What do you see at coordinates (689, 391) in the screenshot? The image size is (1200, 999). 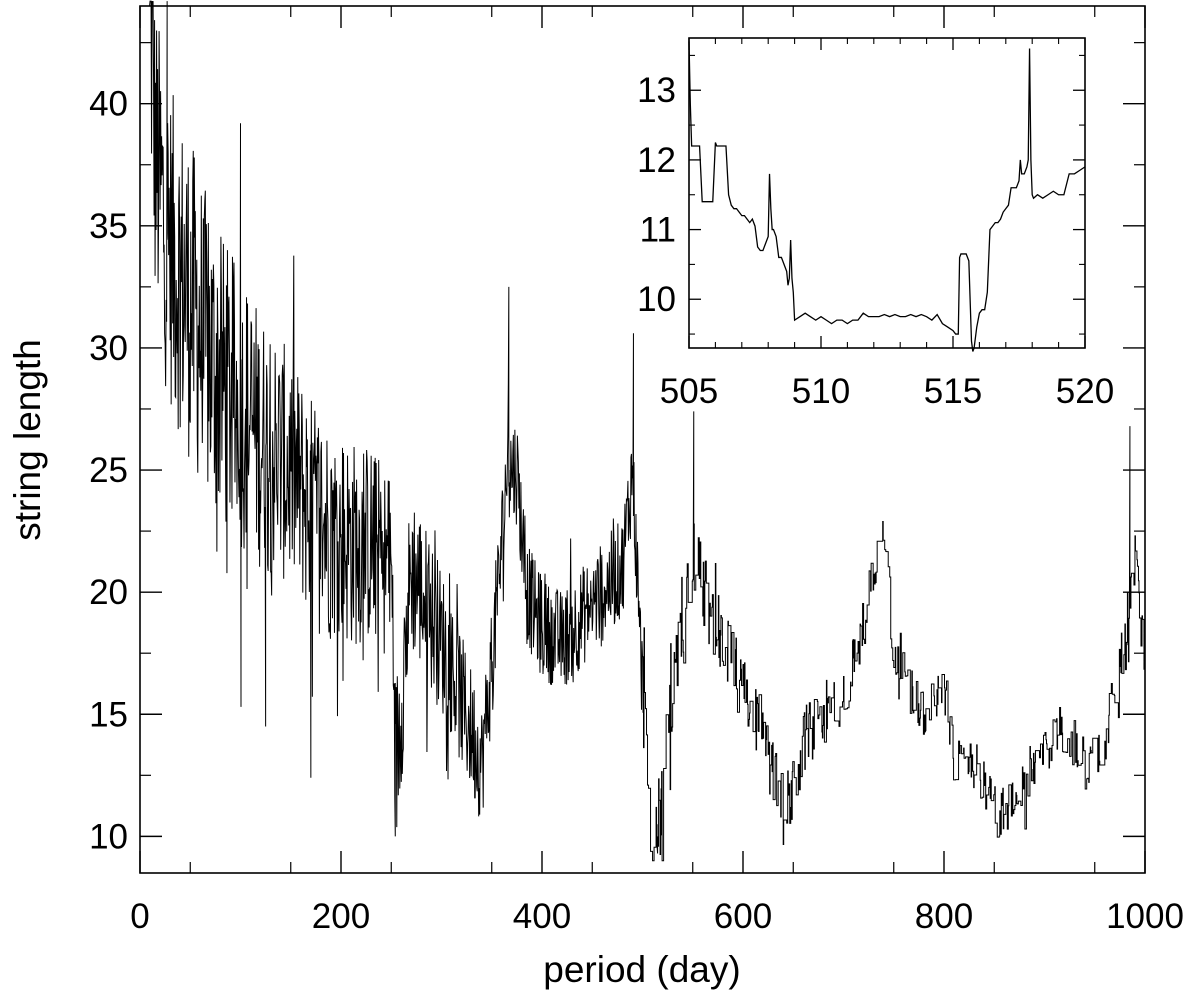 I see `inset-x-tick-label: 505` at bounding box center [689, 391].